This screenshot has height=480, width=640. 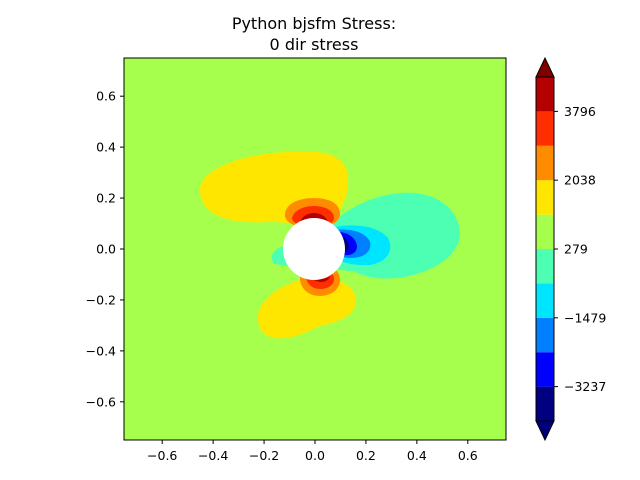 I want to click on y-tick-label: −0.6, so click(x=101, y=401).